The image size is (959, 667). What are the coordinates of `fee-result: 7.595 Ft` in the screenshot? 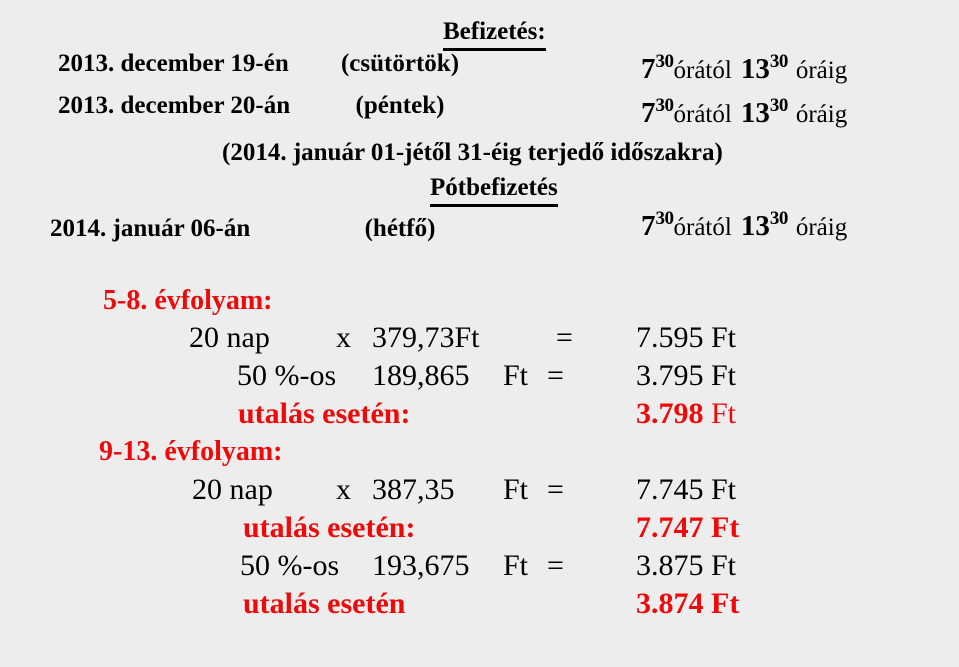 It's located at (686, 337).